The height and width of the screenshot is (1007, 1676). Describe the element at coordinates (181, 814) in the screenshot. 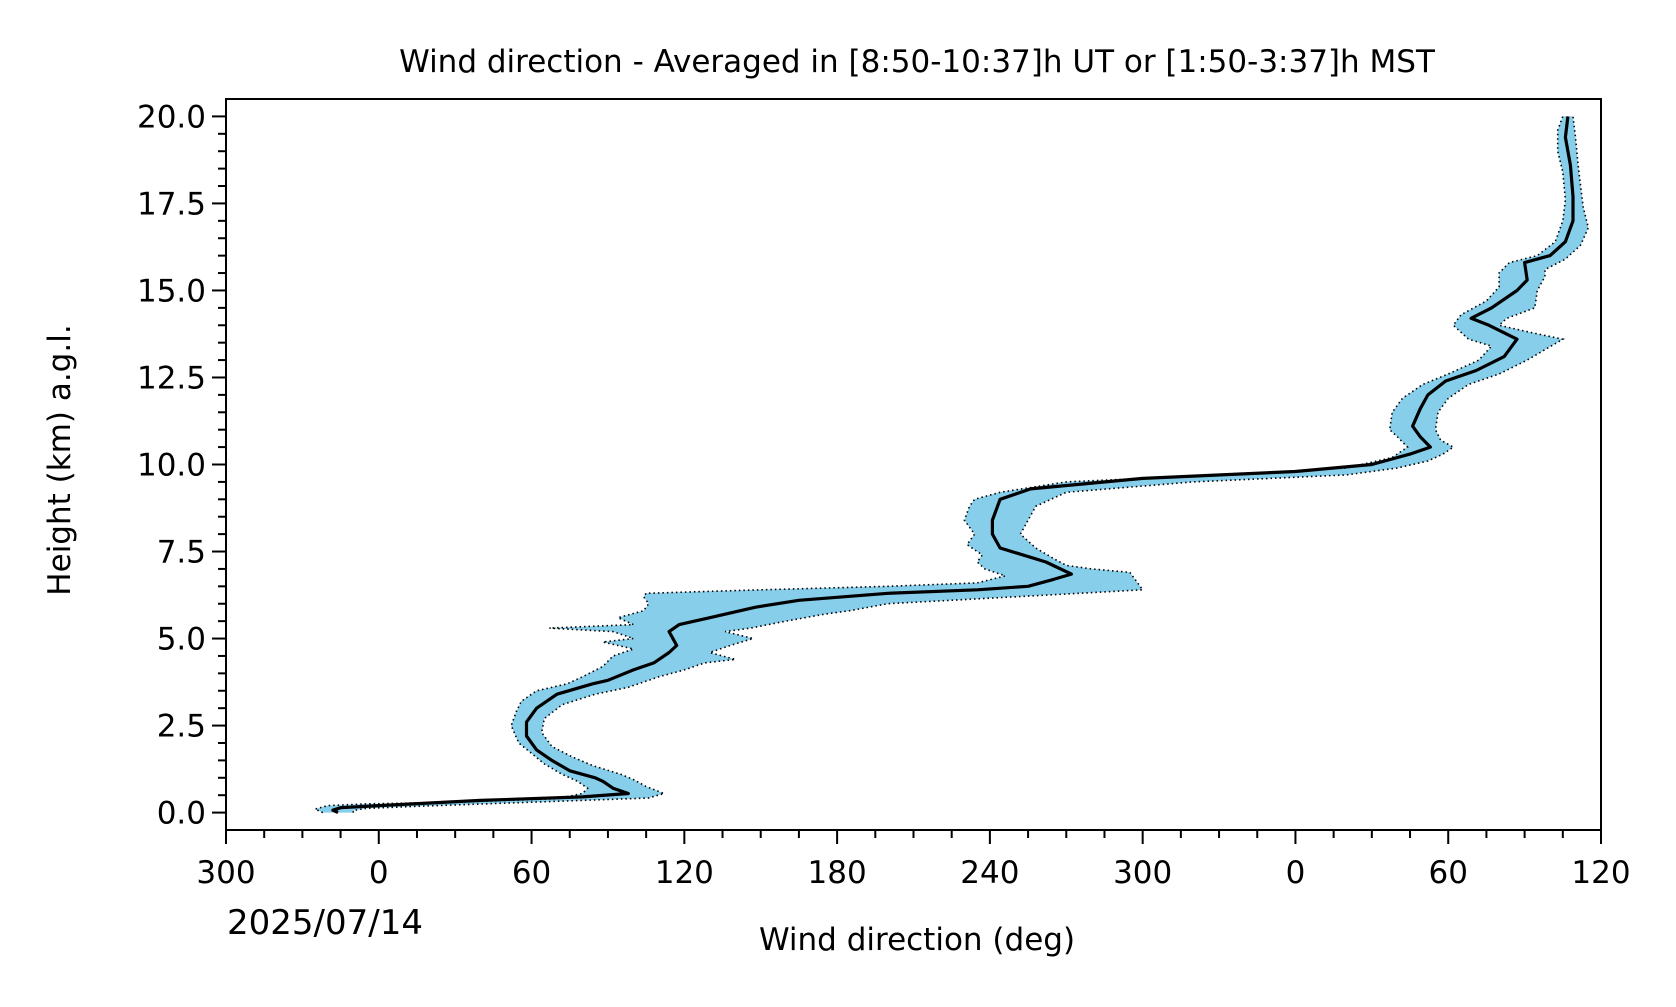

I see `y-tick-label: 0.0` at that location.